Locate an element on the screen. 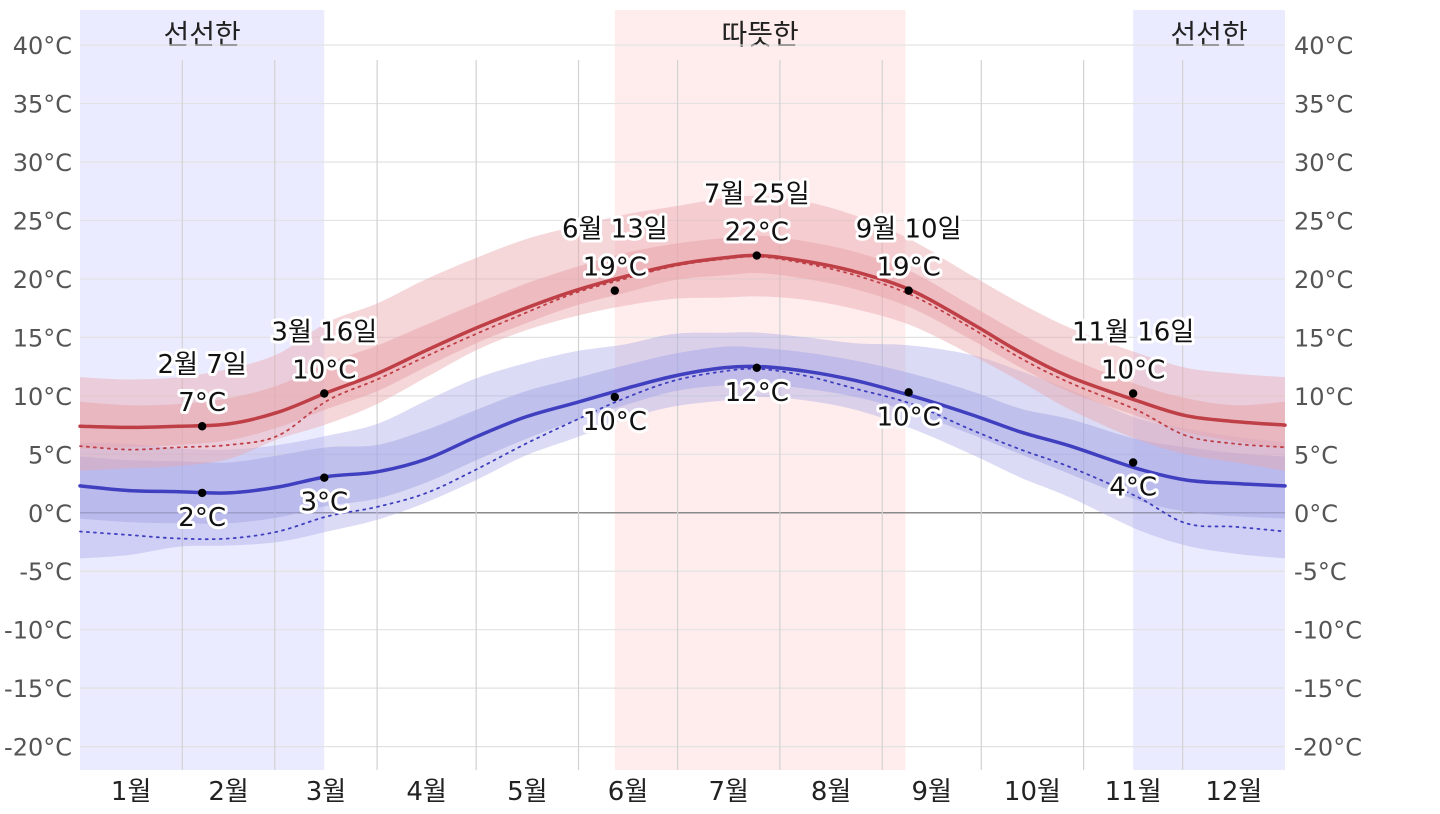 Image resolution: width=1440 pixels, height=814 pixels. y-tick-label-right: -20°C is located at coordinates (1328, 748).